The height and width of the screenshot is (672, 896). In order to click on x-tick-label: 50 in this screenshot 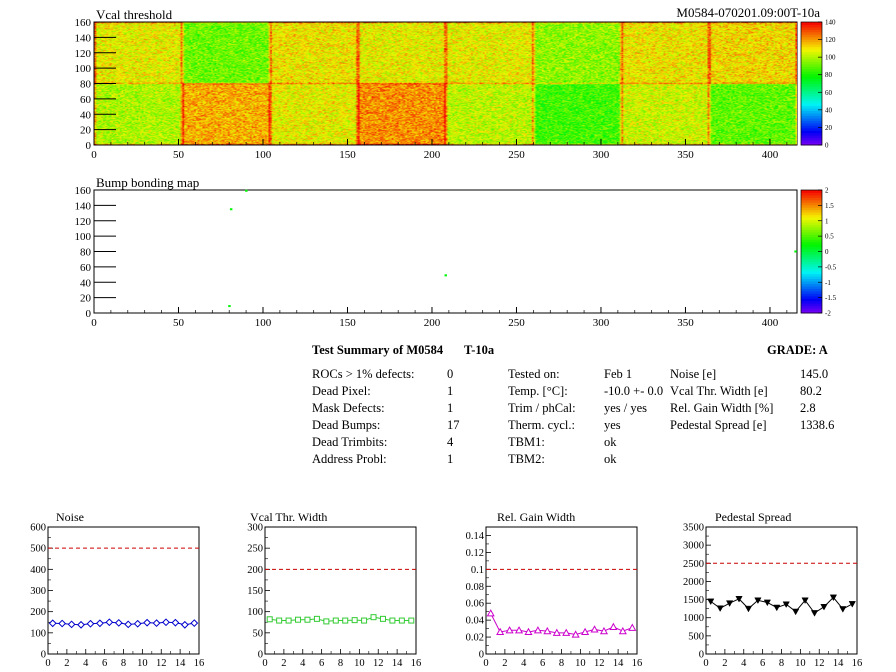, I will do `click(179, 323)`.